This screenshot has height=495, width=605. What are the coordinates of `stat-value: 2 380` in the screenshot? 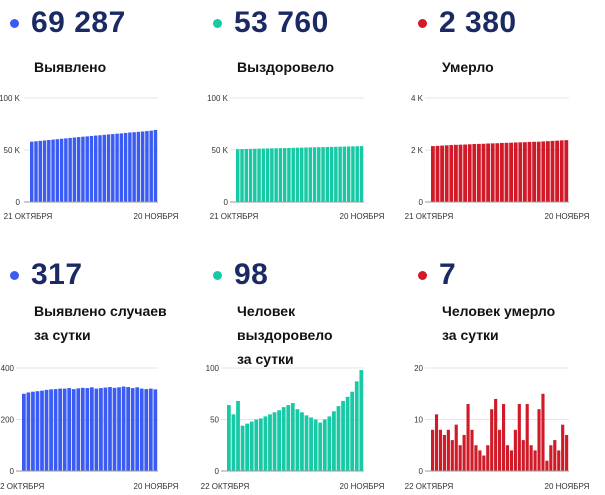 It's located at (478, 22).